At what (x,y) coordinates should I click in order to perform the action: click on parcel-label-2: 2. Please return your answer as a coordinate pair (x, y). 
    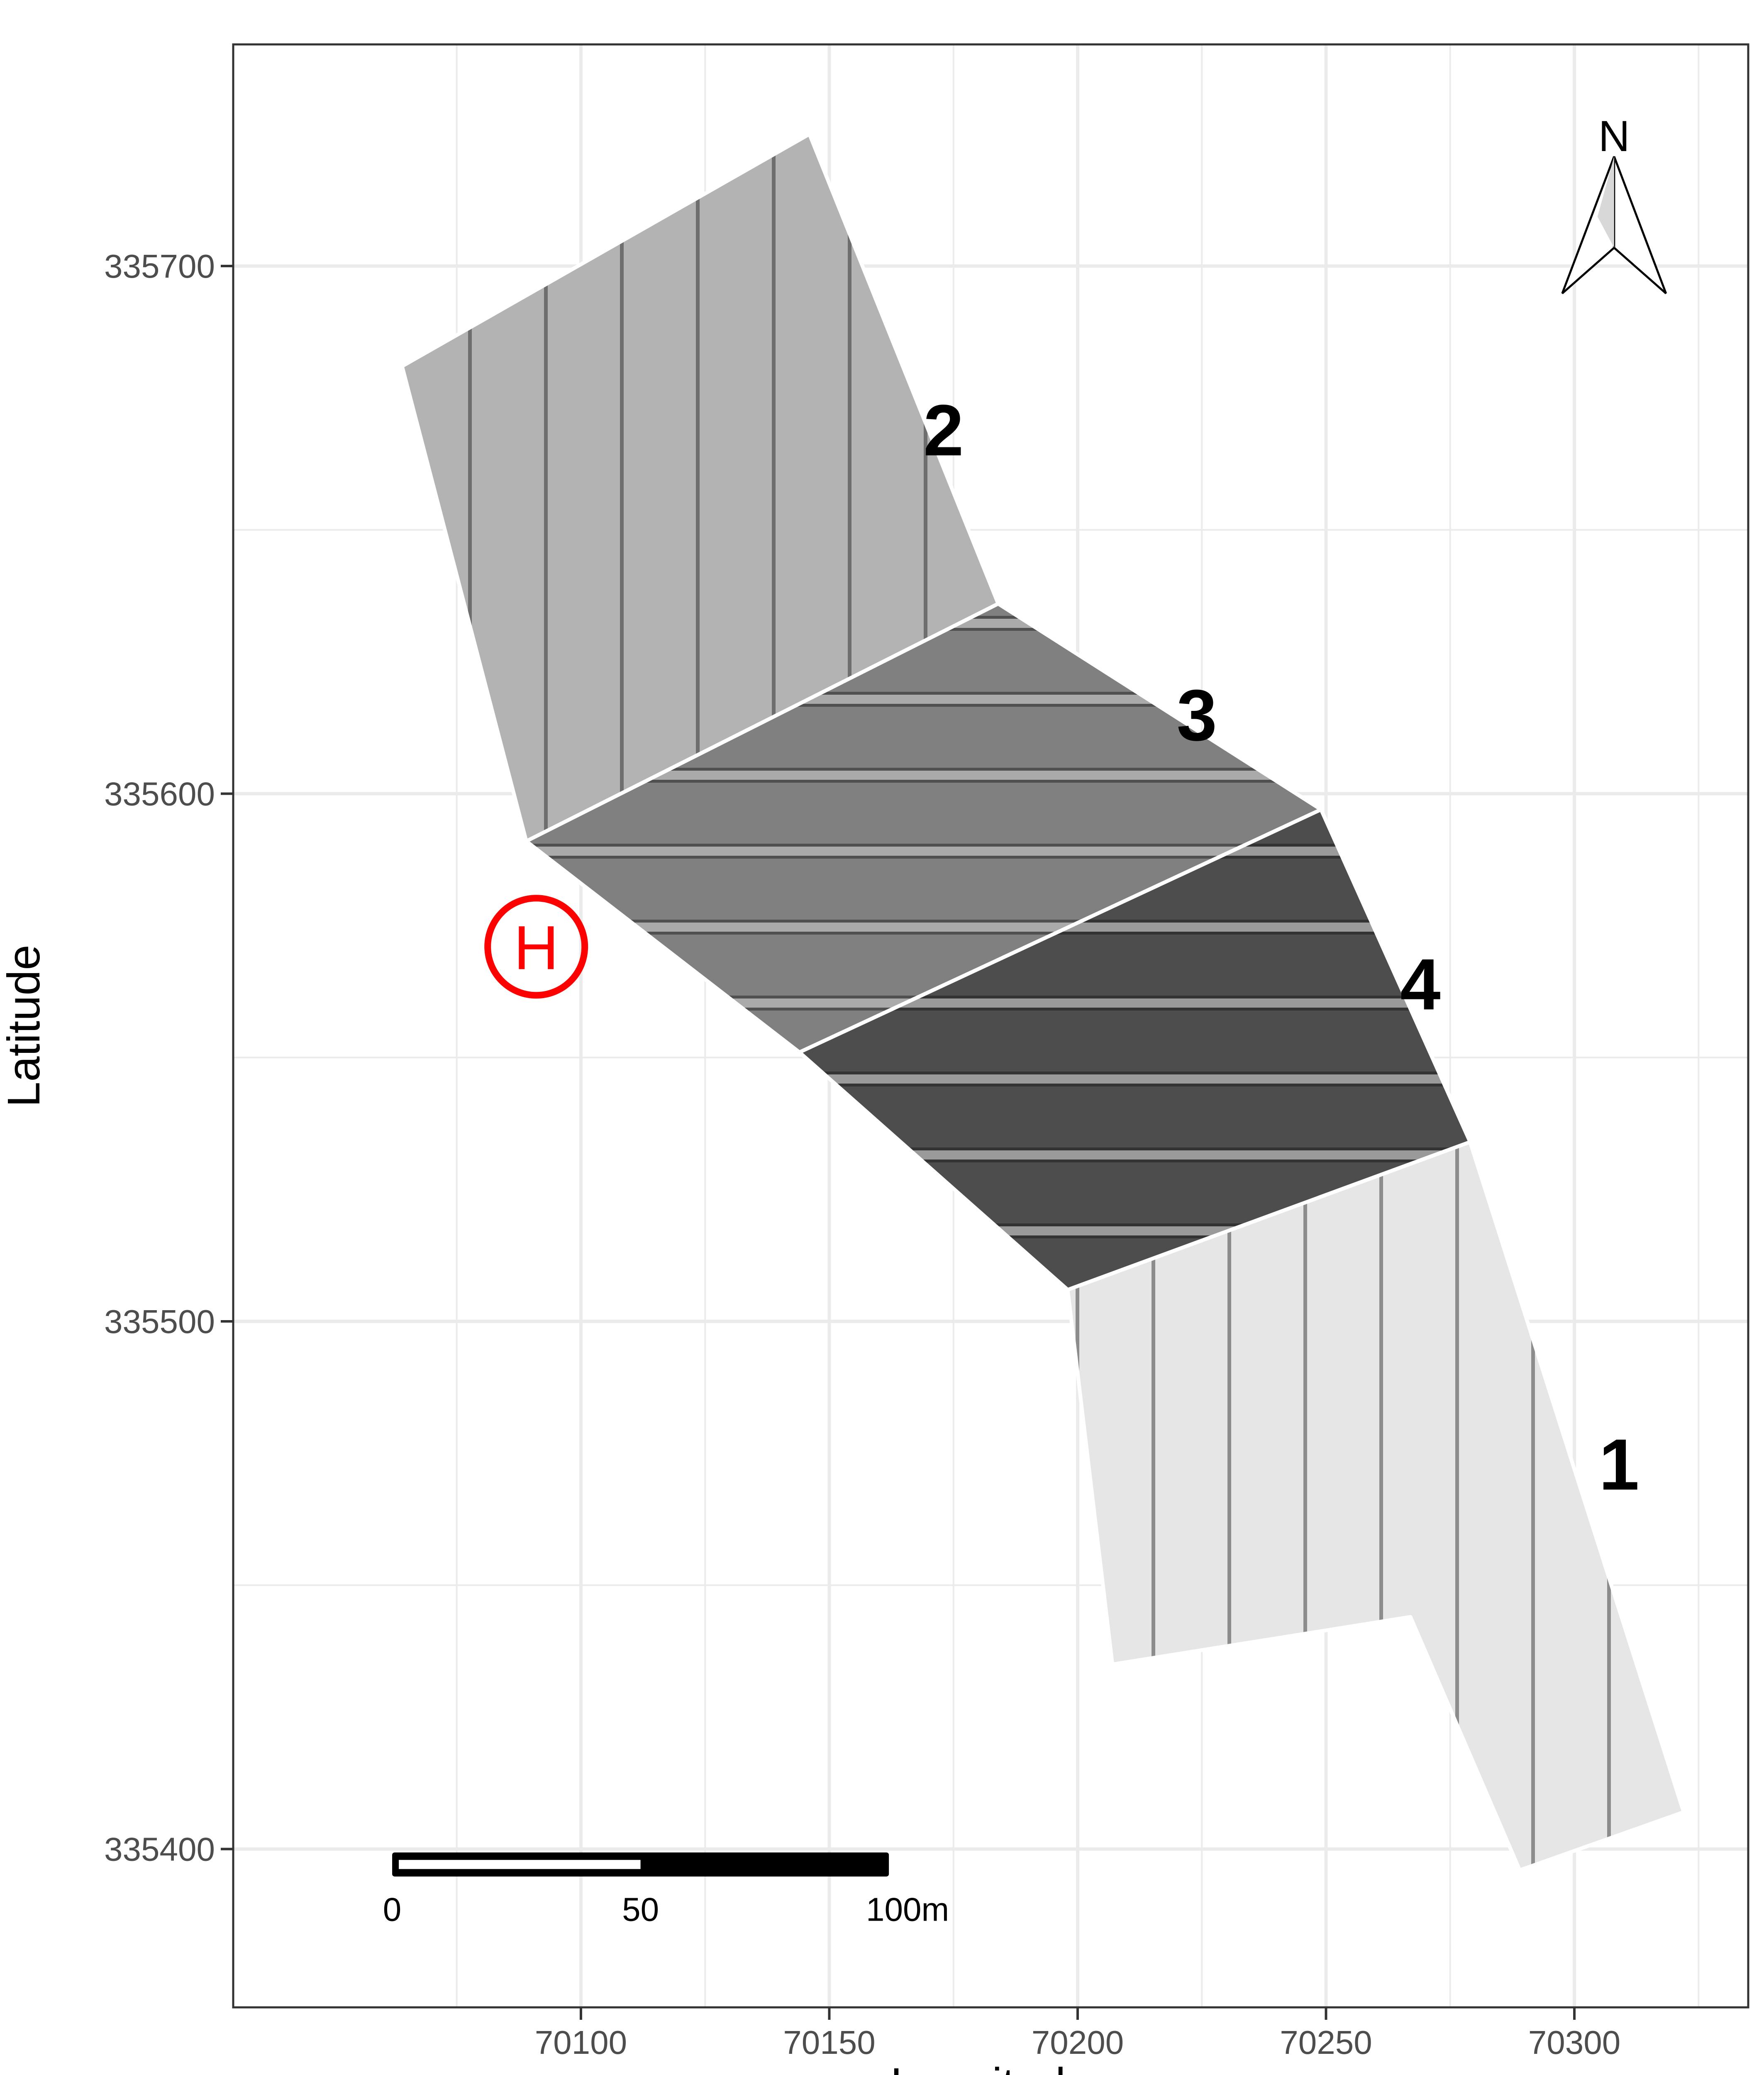
    Looking at the image, I should click on (943, 431).